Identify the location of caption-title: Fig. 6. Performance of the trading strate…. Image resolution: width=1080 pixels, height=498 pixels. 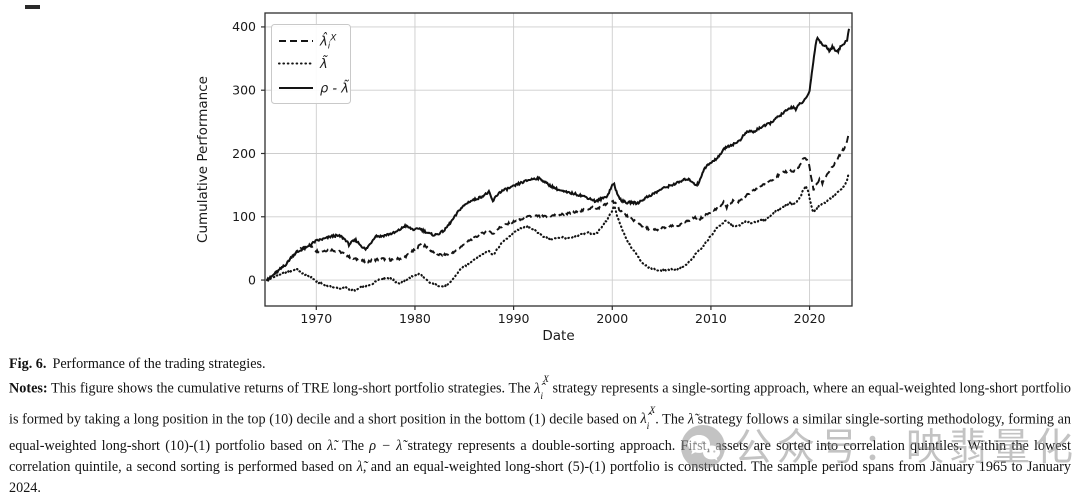
(540, 364).